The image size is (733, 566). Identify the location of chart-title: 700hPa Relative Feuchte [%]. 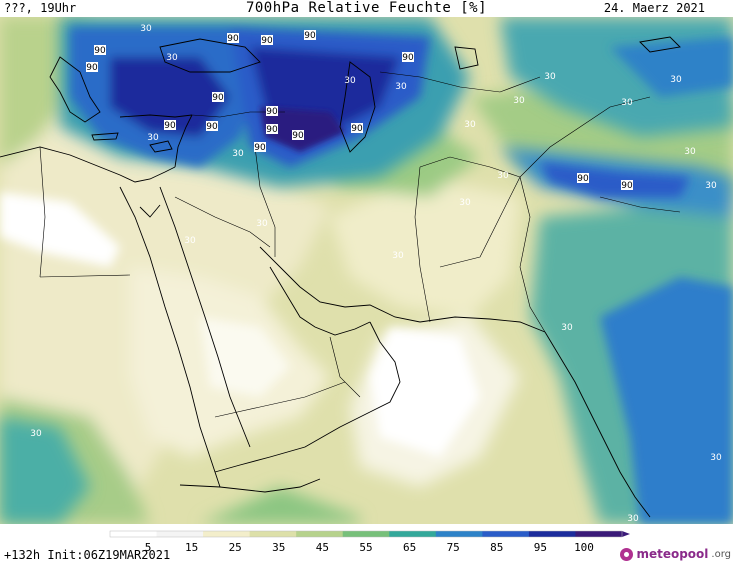
(366, 8).